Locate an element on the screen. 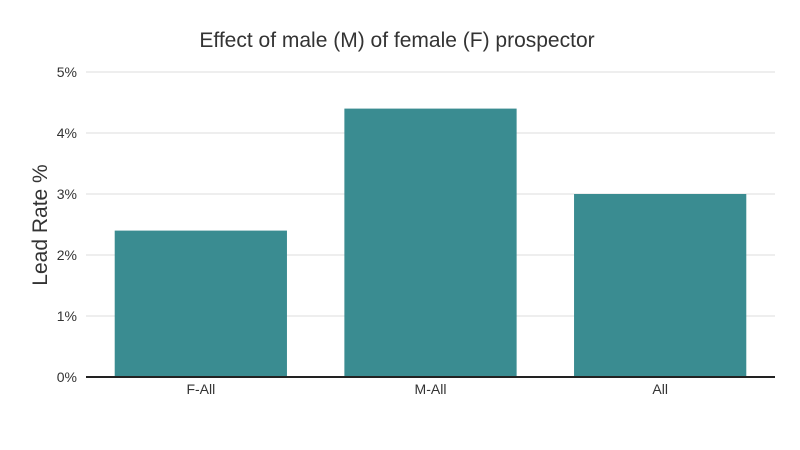  y-axis-label: Lead Rate % is located at coordinates (40, 224).